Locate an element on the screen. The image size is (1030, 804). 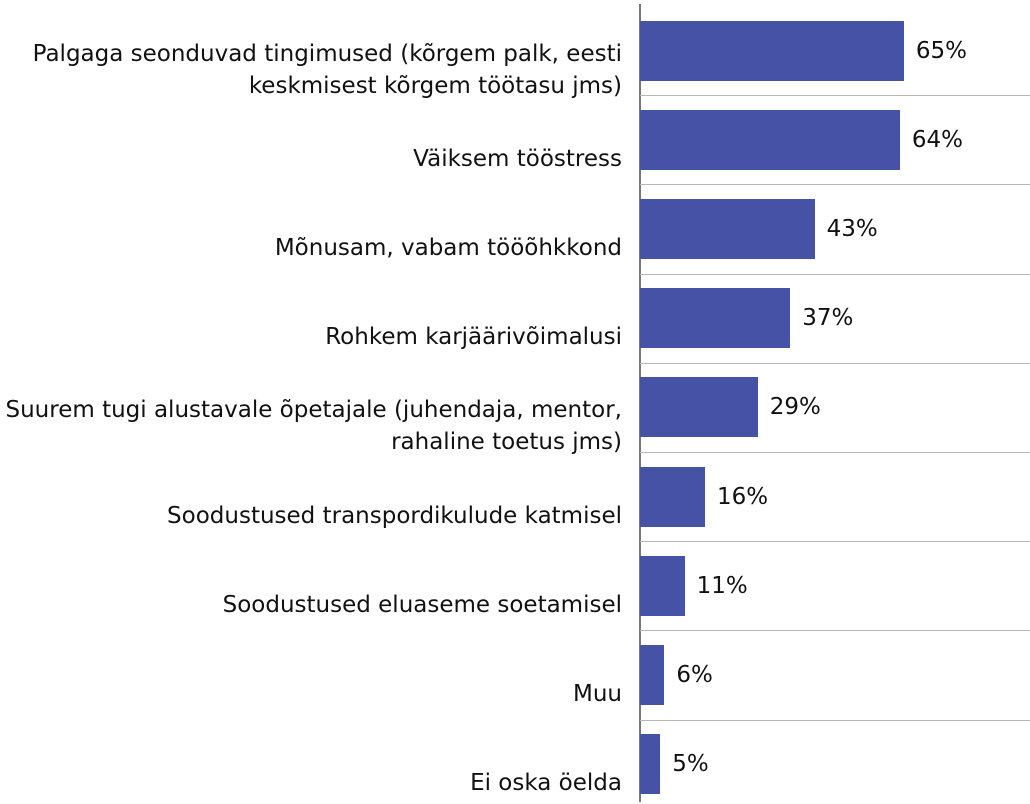
category-label: Mõnusam, vabam tööõhkkond is located at coordinates (448, 248).